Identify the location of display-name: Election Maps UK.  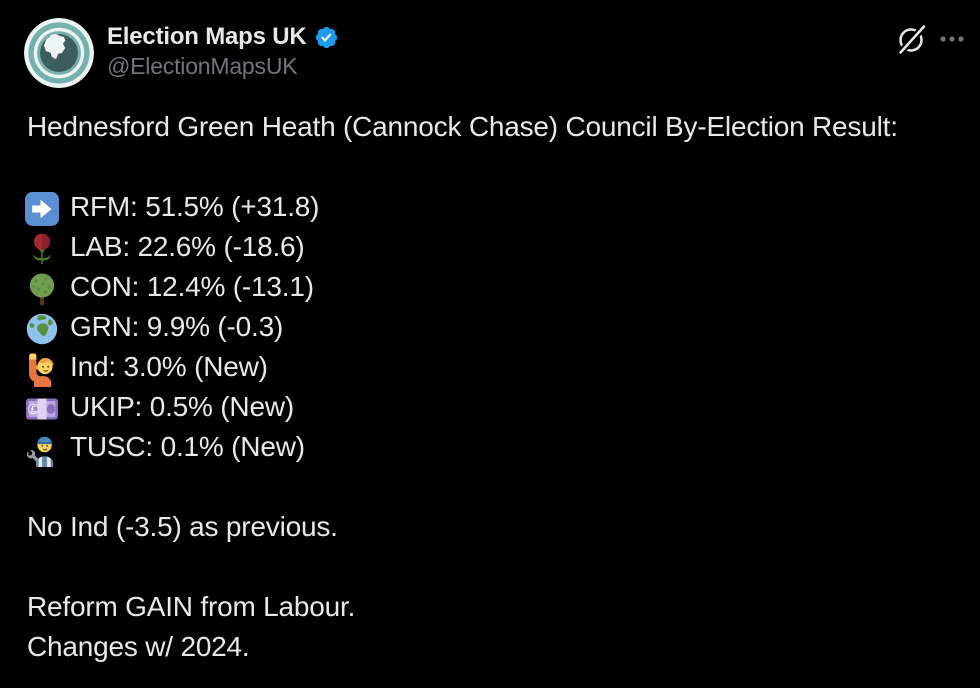
(207, 36).